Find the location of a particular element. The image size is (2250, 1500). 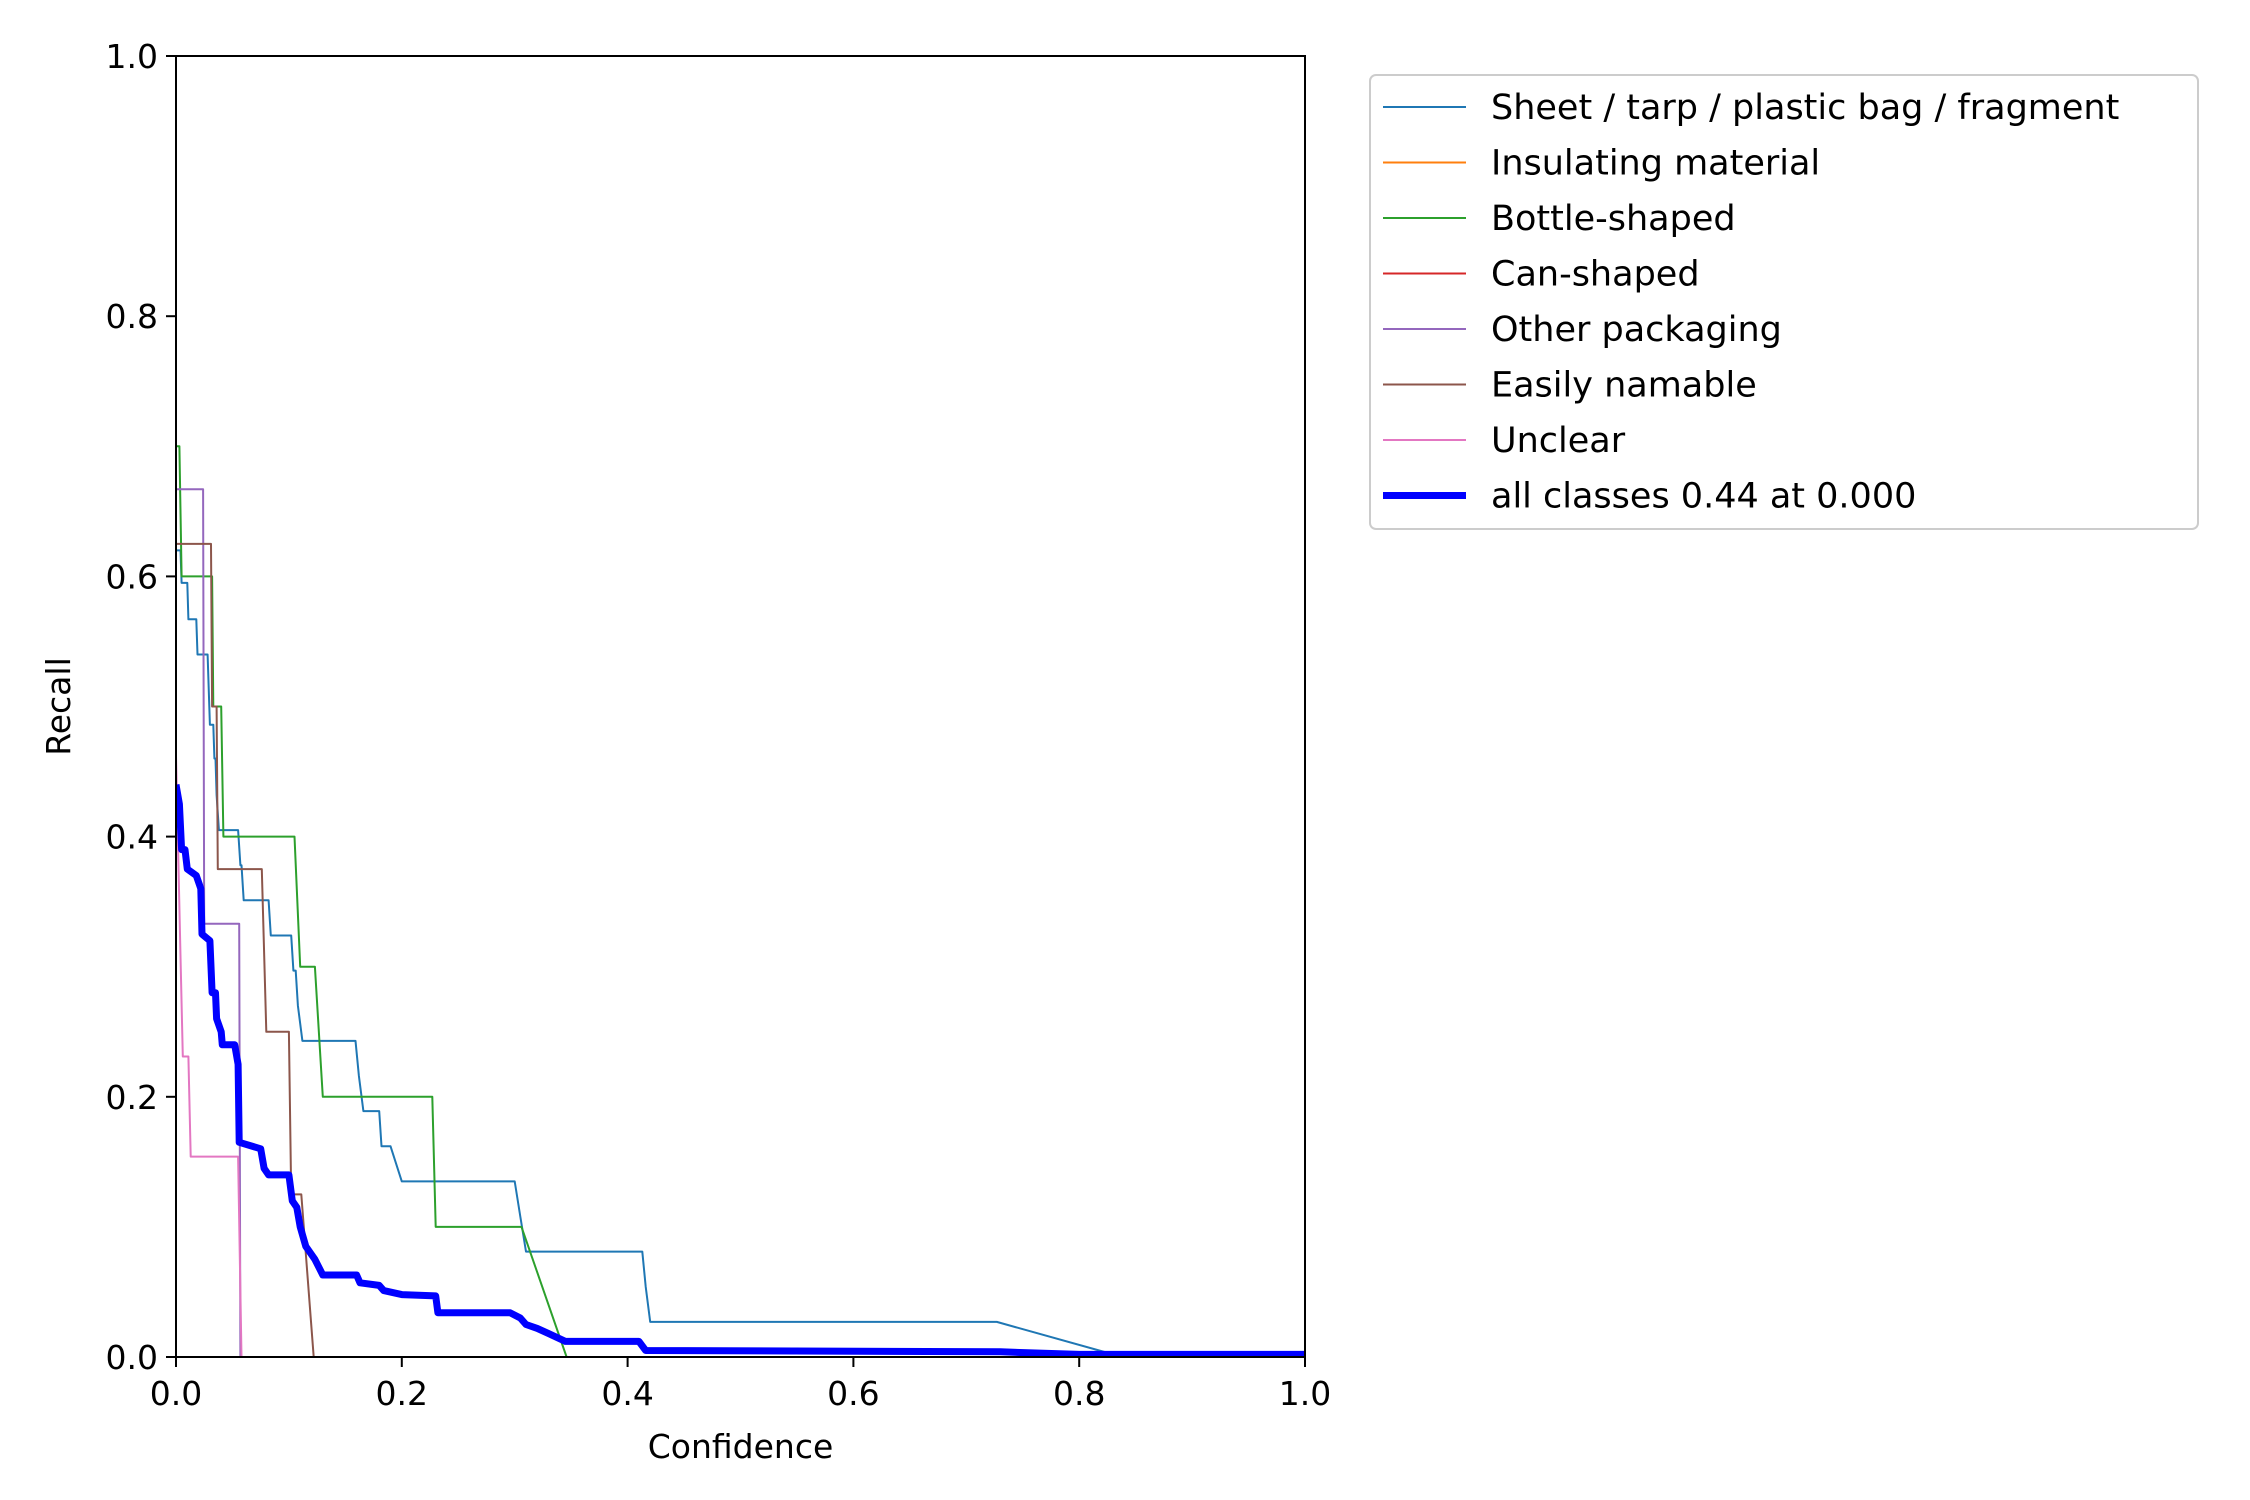

legend-item-all-classes-0-44-at-0-000: all classes 0.44 at 0.000 is located at coordinates (1649, 497).